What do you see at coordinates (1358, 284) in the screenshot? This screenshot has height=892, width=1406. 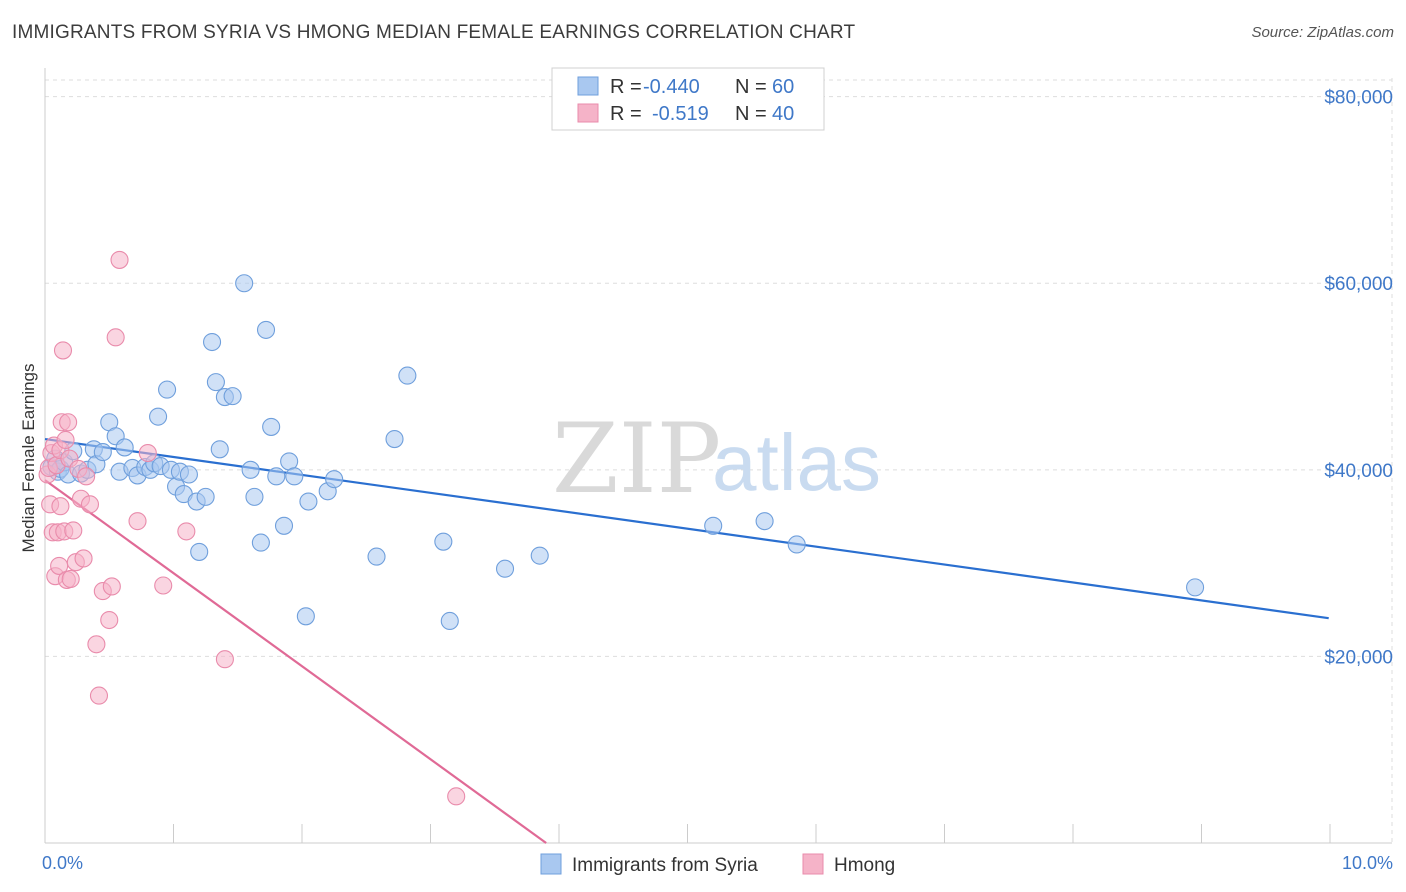 I see `y-tick-label-2: $60,000` at bounding box center [1358, 284].